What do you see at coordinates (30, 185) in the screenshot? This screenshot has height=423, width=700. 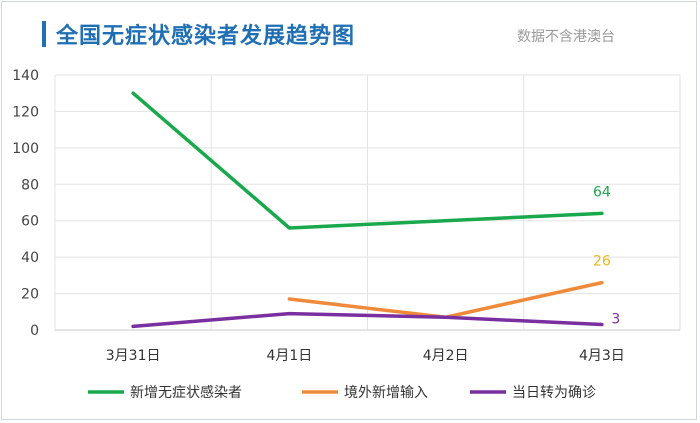 I see `y-tick-label: 80` at bounding box center [30, 185].